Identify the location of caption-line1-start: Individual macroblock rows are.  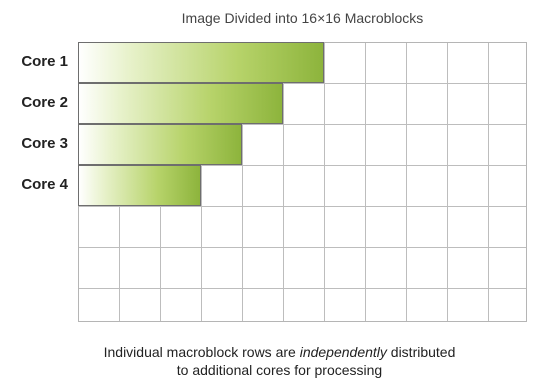
(201, 352).